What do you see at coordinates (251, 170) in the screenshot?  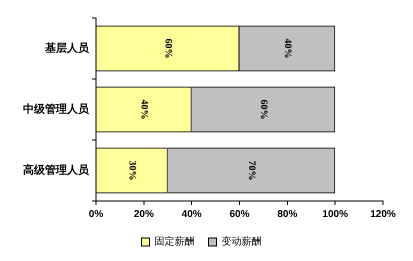 I see `data-label: 70%` at bounding box center [251, 170].